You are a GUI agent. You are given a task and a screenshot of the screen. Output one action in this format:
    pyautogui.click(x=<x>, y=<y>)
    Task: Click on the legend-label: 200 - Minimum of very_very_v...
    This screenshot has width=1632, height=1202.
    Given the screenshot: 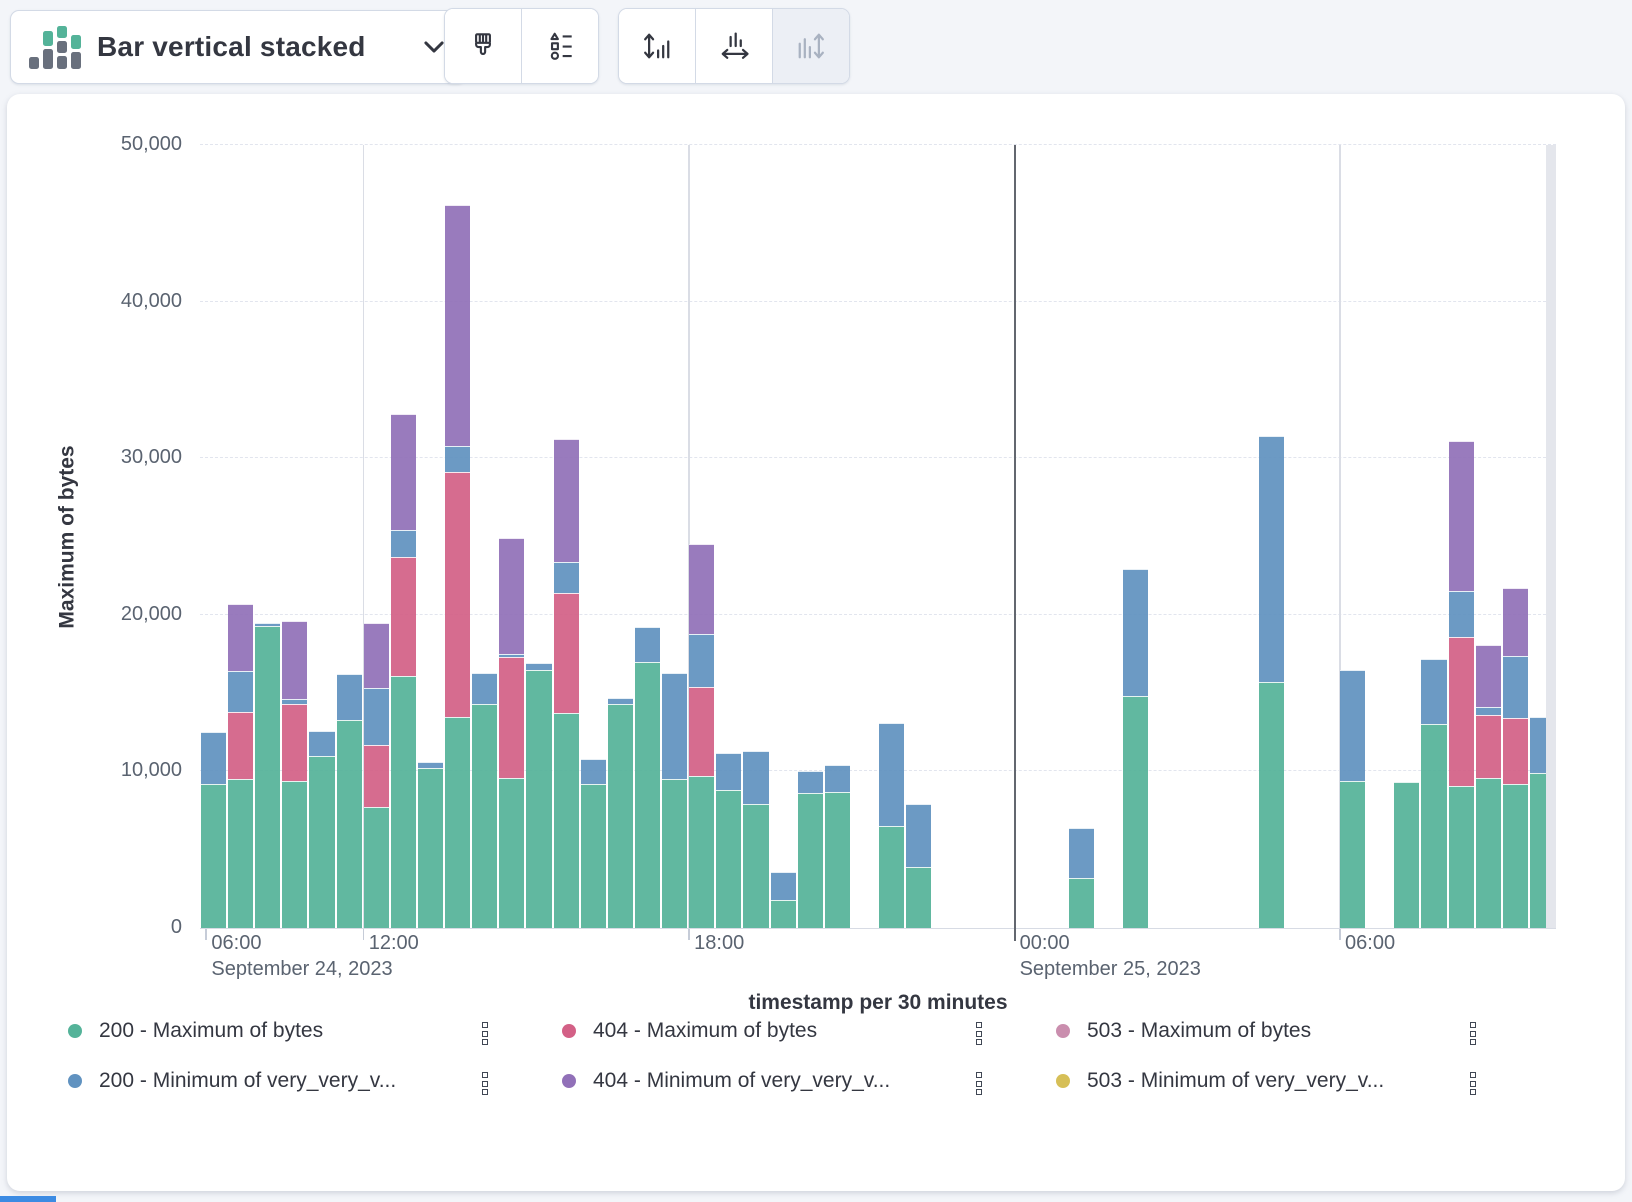 What is the action you would take?
    pyautogui.click(x=248, y=1080)
    